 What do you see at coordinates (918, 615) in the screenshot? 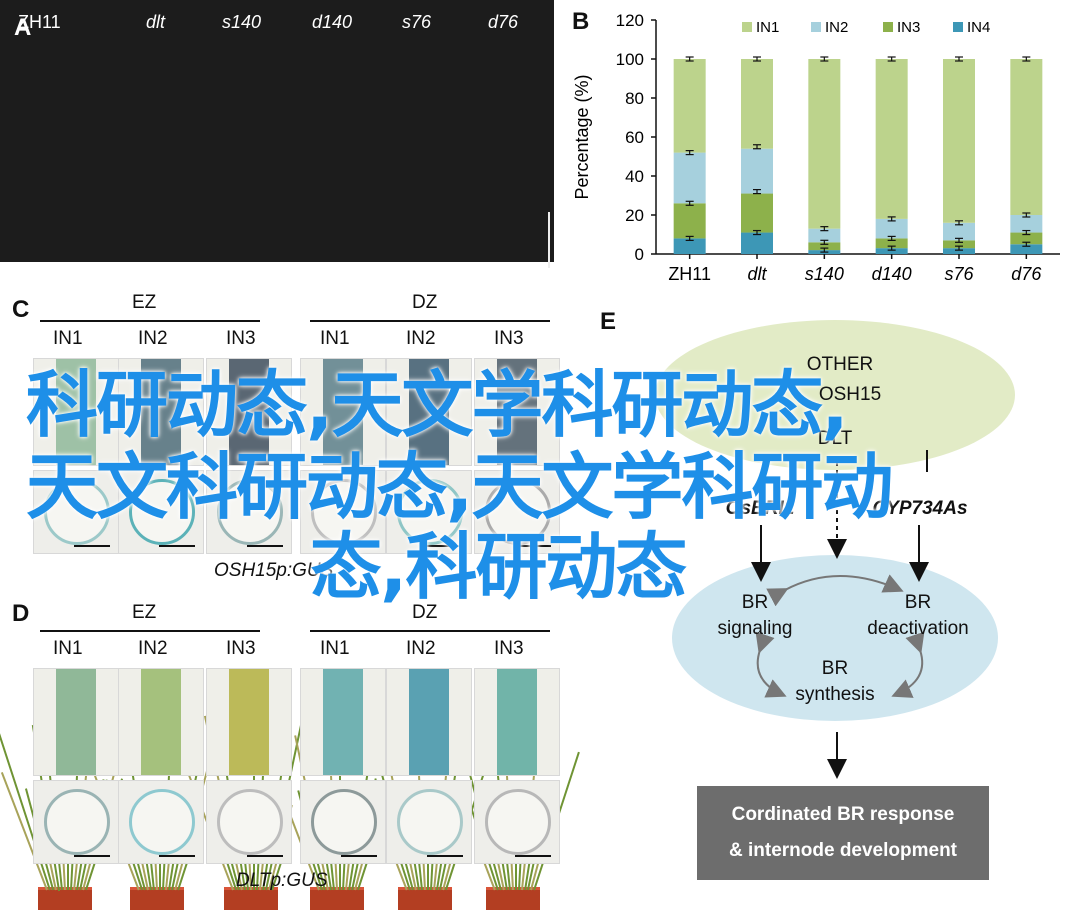
I see `br-deactivation-label: BR deactivation` at bounding box center [918, 615].